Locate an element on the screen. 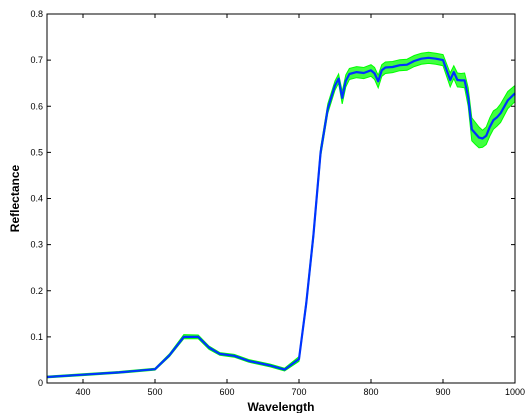 The height and width of the screenshot is (413, 526). x-tick-label: 900 is located at coordinates (442, 392).